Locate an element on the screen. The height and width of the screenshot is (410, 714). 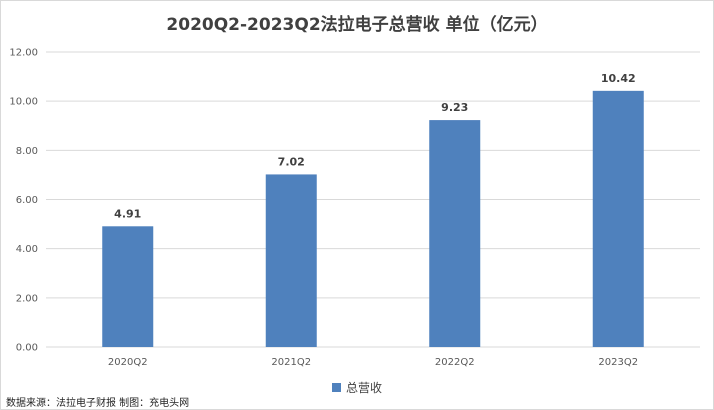
x-tick-label: 2023Q2 is located at coordinates (618, 362).